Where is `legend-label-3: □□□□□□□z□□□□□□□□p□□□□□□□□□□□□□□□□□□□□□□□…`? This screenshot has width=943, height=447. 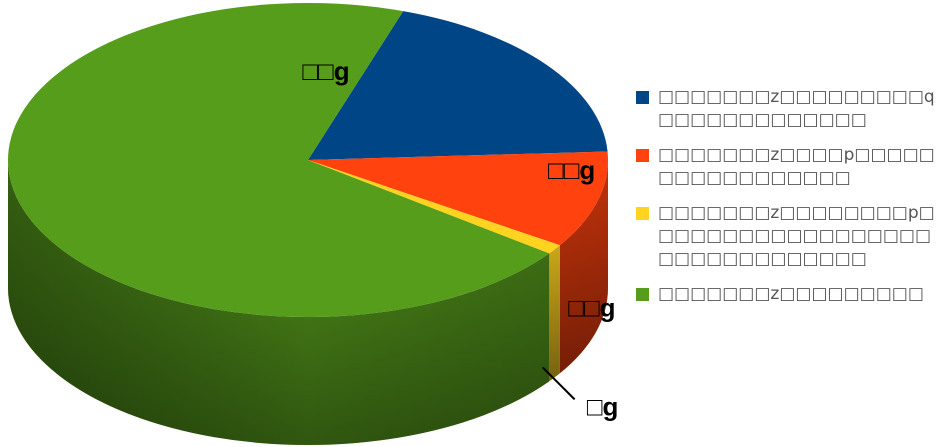 legend-label-3: □□□□□□□z□□□□□□□□p□□□□□□□□□□□□□□□□□□□□□□□… is located at coordinates (796, 236).